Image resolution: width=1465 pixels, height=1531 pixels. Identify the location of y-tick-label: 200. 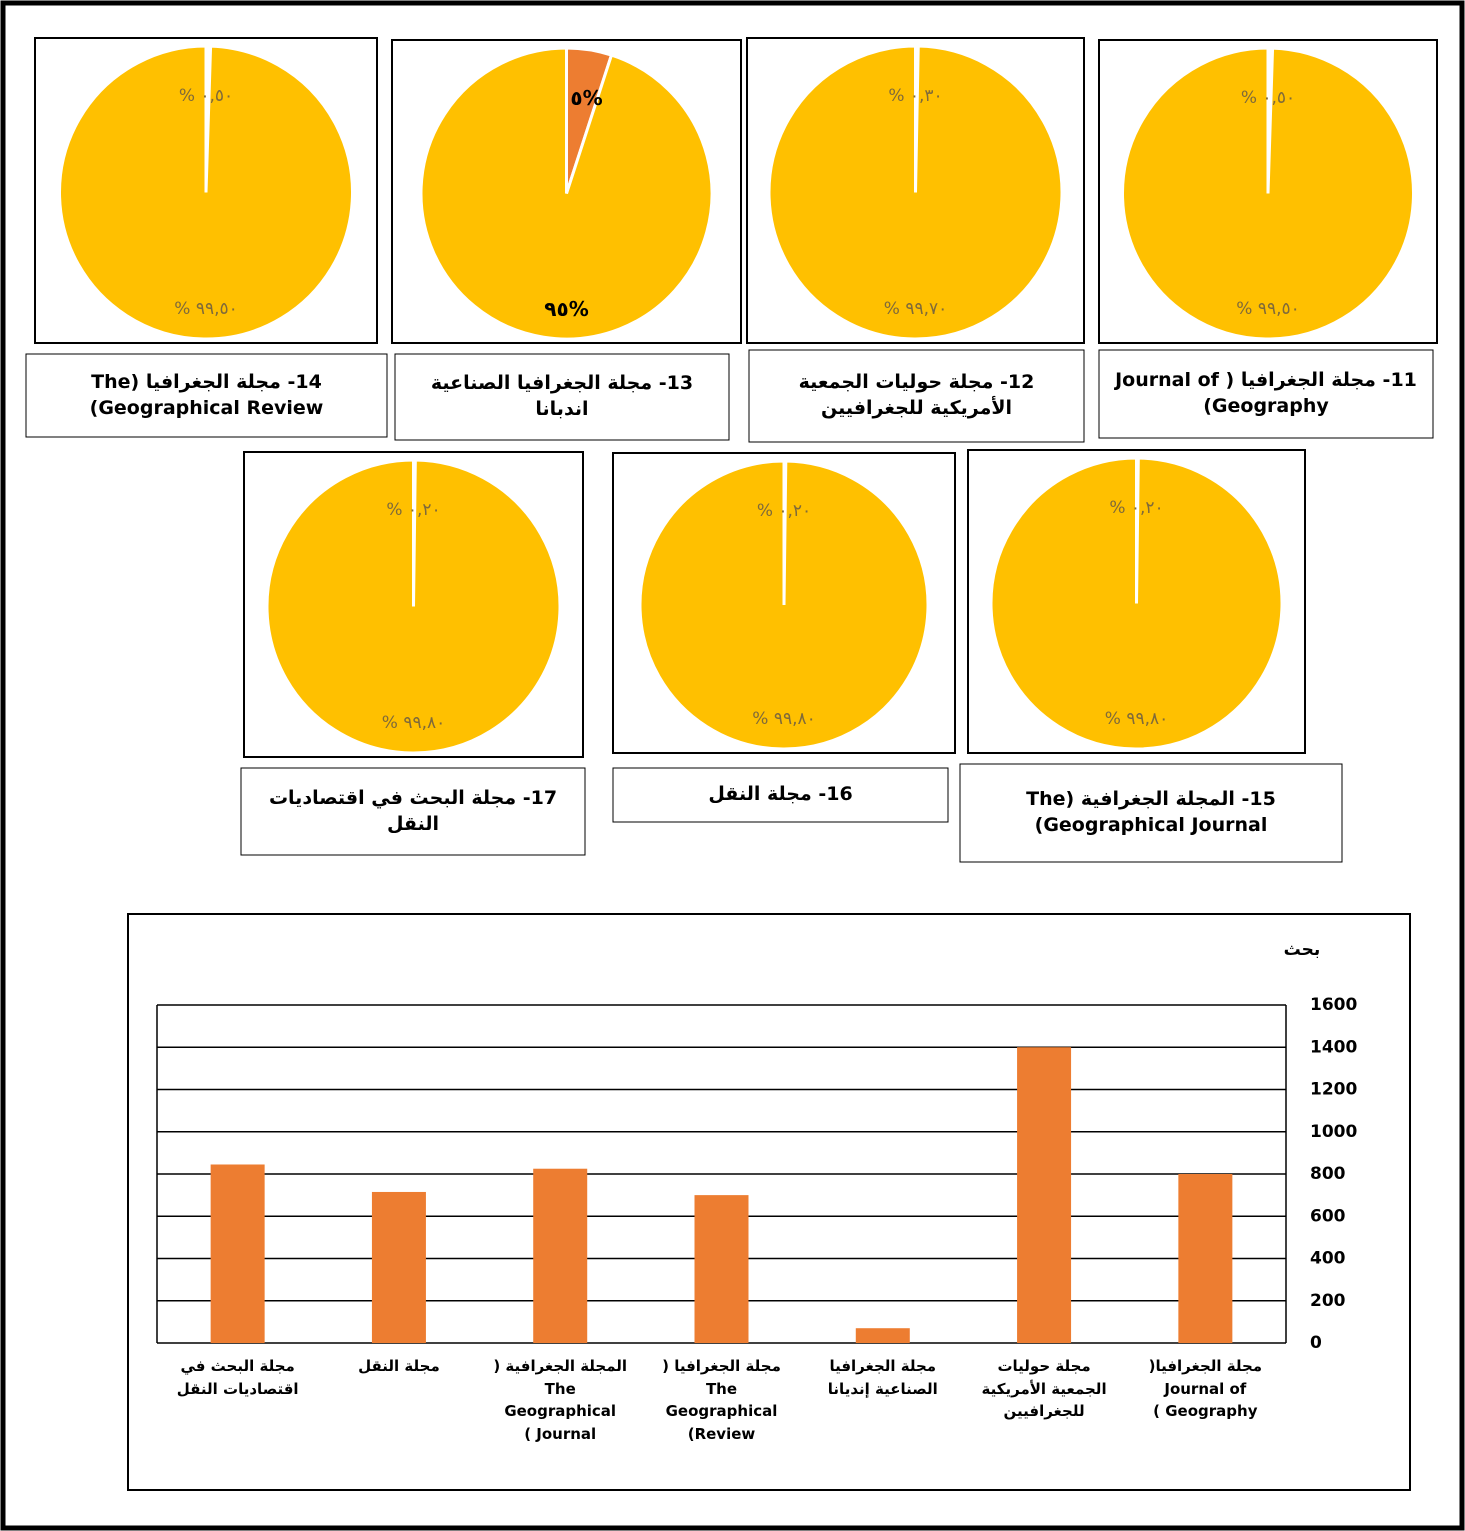
(1328, 1301).